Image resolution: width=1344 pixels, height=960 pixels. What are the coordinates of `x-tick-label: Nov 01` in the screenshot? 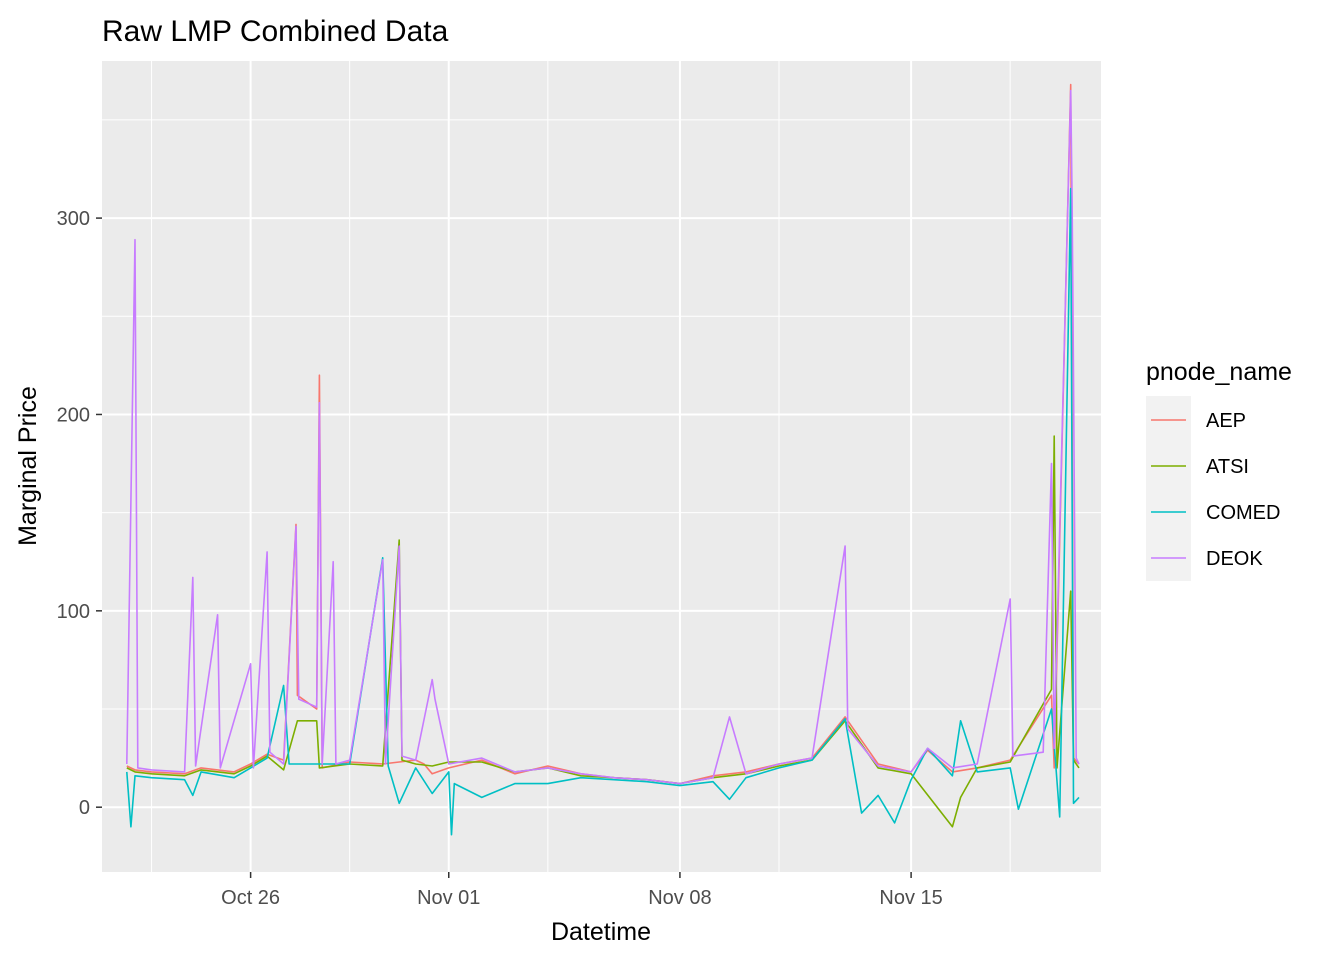 It's located at (448, 898).